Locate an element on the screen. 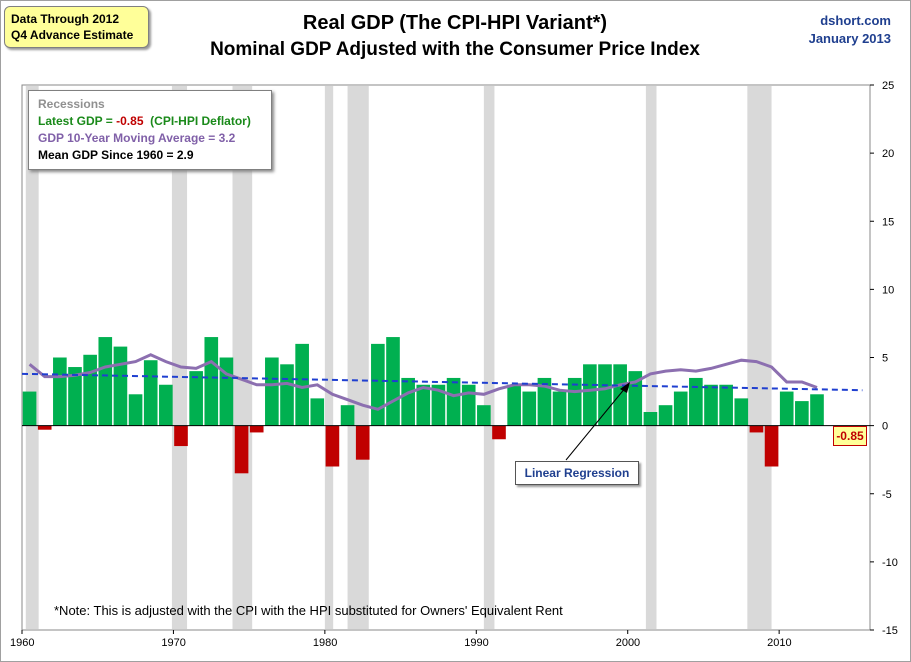 This screenshot has width=911, height=662. gdp-bar-1997 is located at coordinates (590, 395).